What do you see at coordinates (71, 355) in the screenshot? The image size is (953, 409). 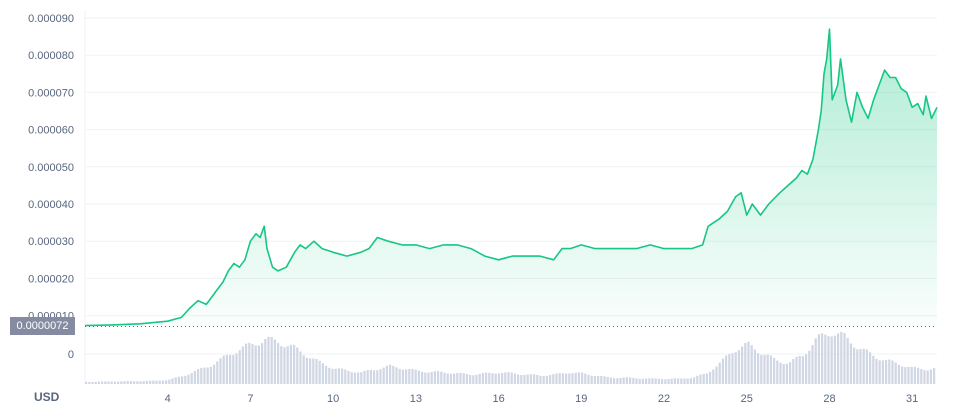 I see `volume-zero-tick: 0` at bounding box center [71, 355].